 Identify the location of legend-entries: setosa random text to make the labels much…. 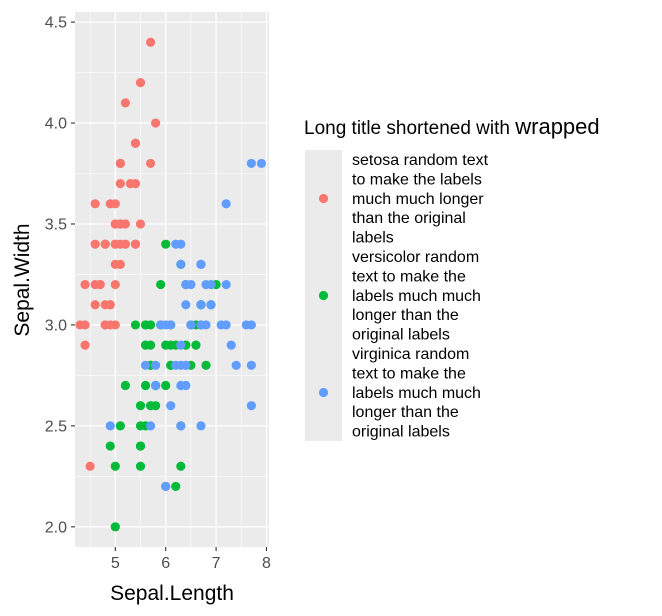
(397, 295).